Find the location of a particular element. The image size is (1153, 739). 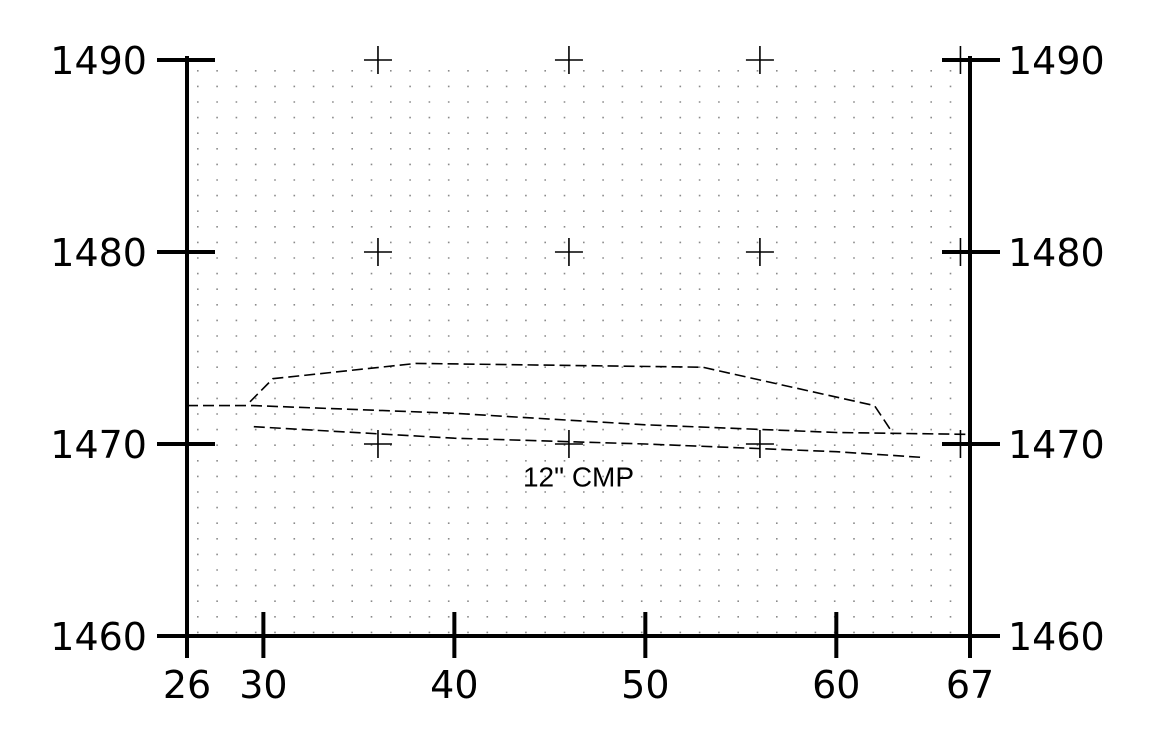

y-tick-label-right: 1460 is located at coordinates (1056, 637).